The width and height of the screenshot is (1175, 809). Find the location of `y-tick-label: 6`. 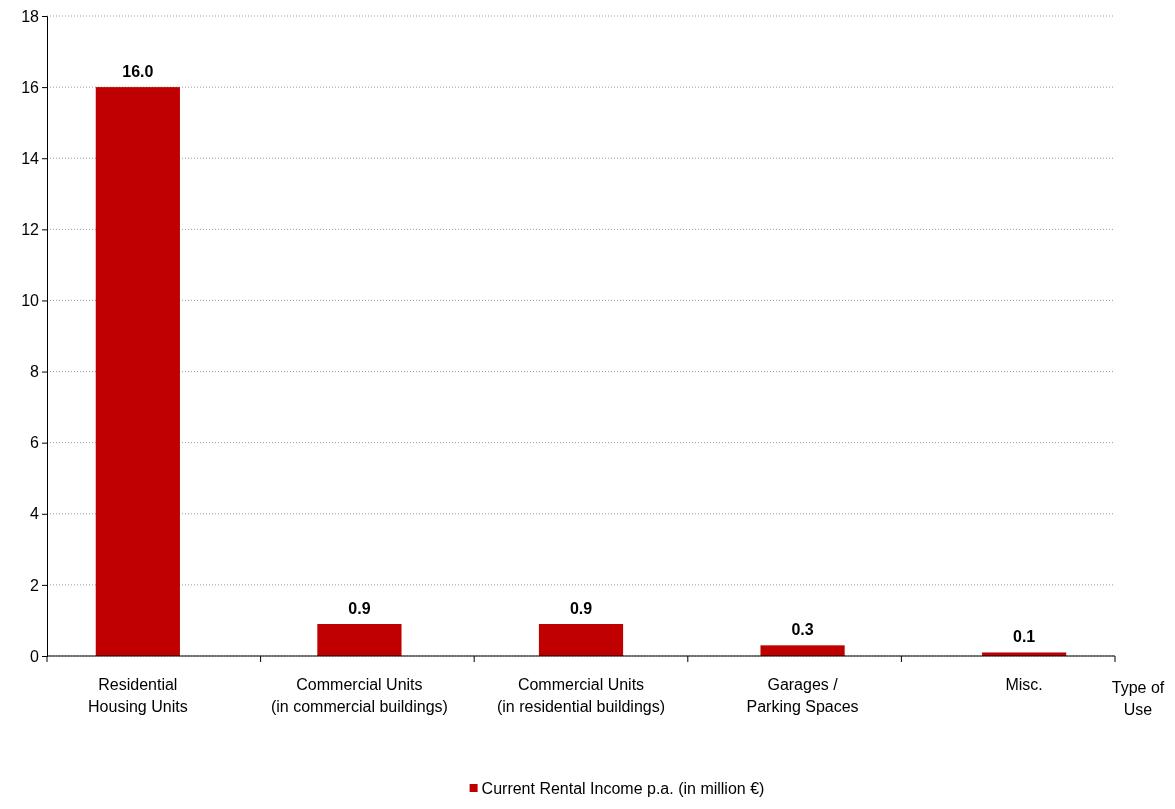

y-tick-label: 6 is located at coordinates (35, 443).